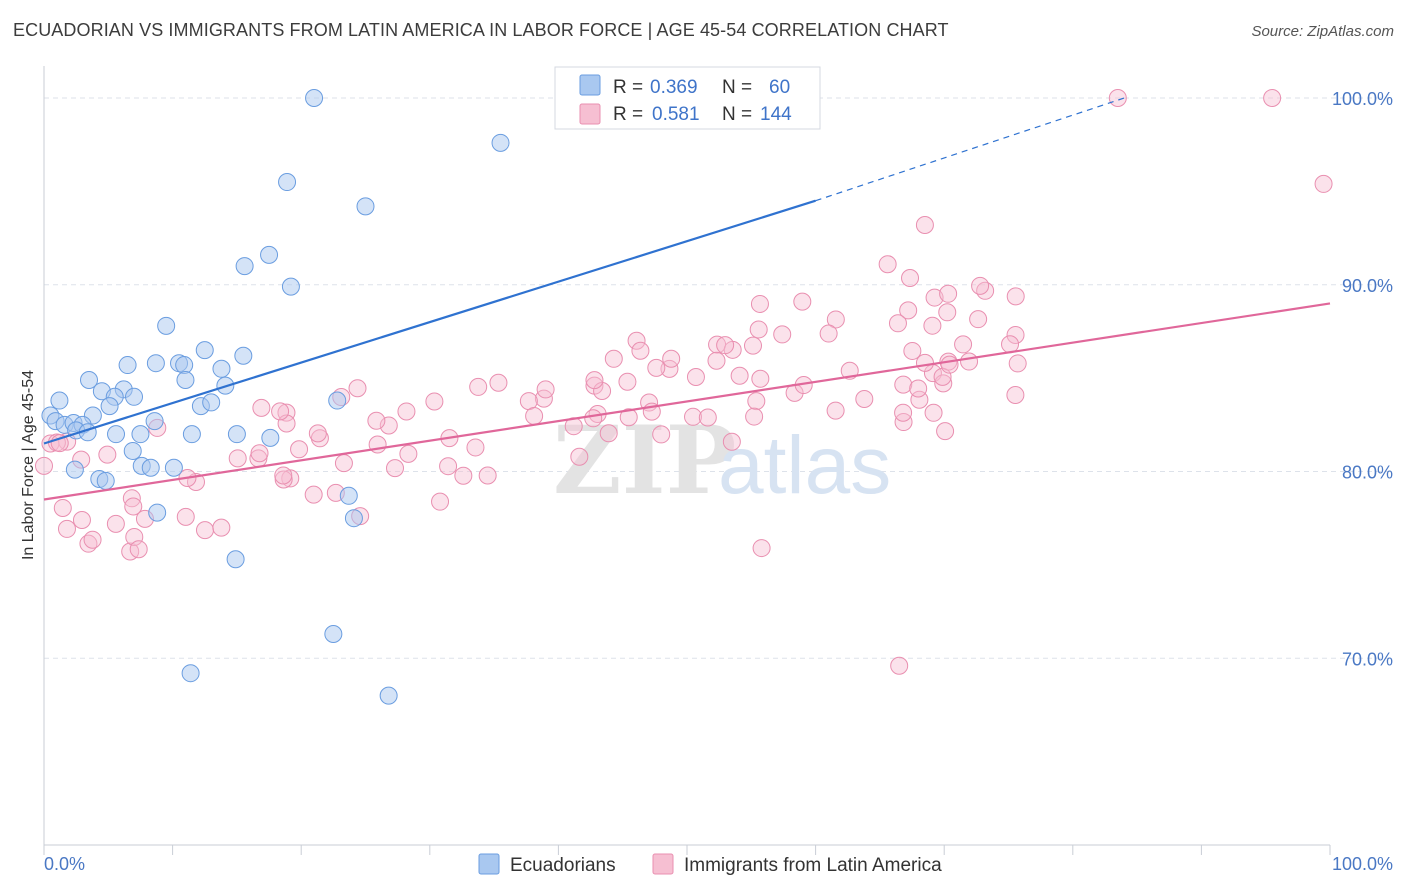  Describe the element at coordinates (1322, 31) in the screenshot. I see `source-credit: Source: ZipAtlas.com` at that location.